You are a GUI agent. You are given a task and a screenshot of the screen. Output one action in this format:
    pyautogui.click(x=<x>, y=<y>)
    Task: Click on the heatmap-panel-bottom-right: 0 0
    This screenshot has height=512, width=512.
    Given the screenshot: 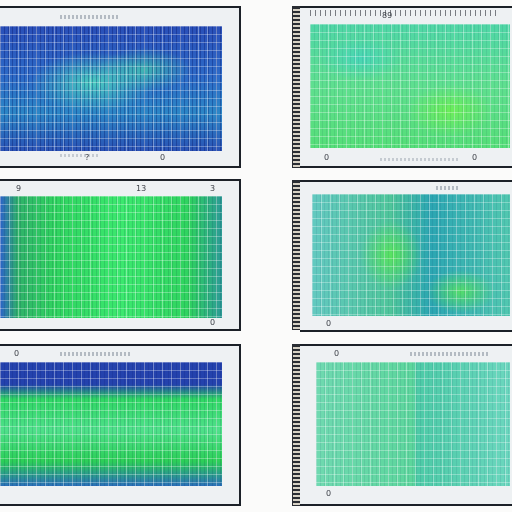 What is the action you would take?
    pyautogui.click(x=406, y=425)
    